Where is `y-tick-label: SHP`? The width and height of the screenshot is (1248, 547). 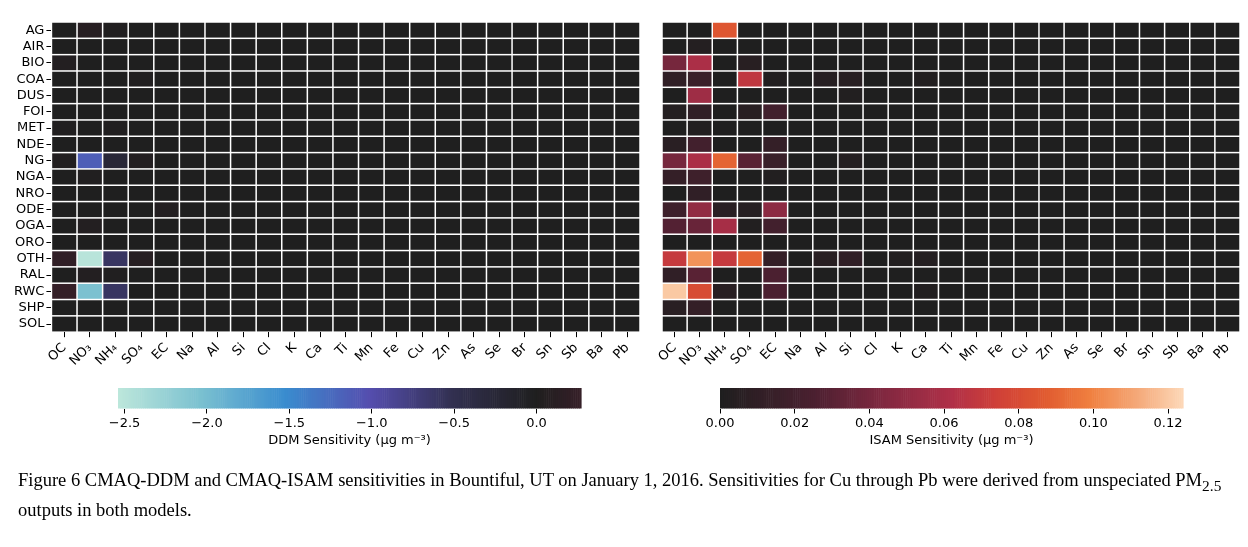
y-tick-label: SHP is located at coordinates (31, 307).